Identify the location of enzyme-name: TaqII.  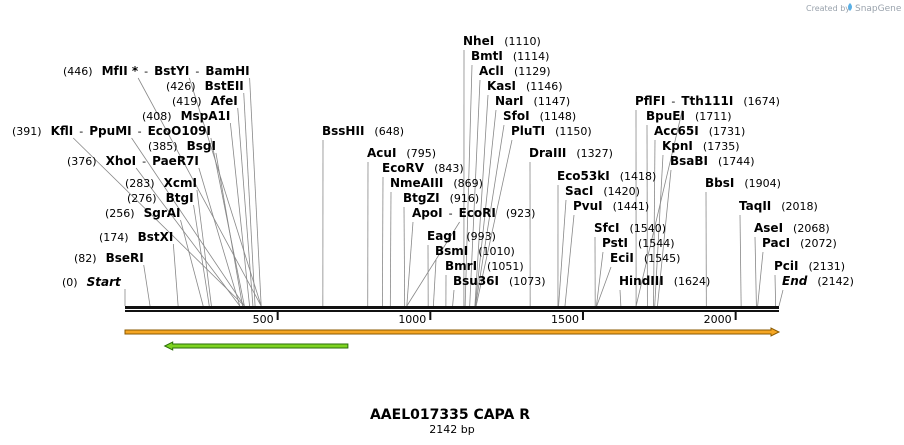
(755, 206).